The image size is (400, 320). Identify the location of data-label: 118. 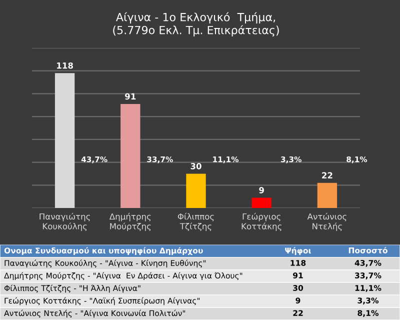
(65, 65).